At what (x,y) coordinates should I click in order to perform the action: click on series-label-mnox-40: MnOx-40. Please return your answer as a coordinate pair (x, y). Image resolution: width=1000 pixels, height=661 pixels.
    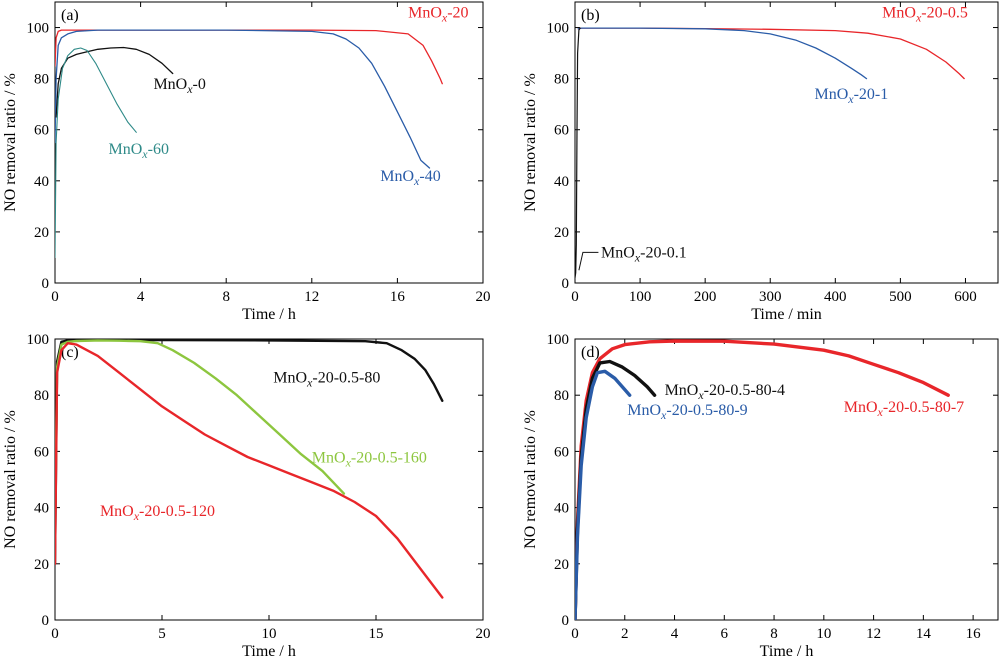
    Looking at the image, I should click on (410, 178).